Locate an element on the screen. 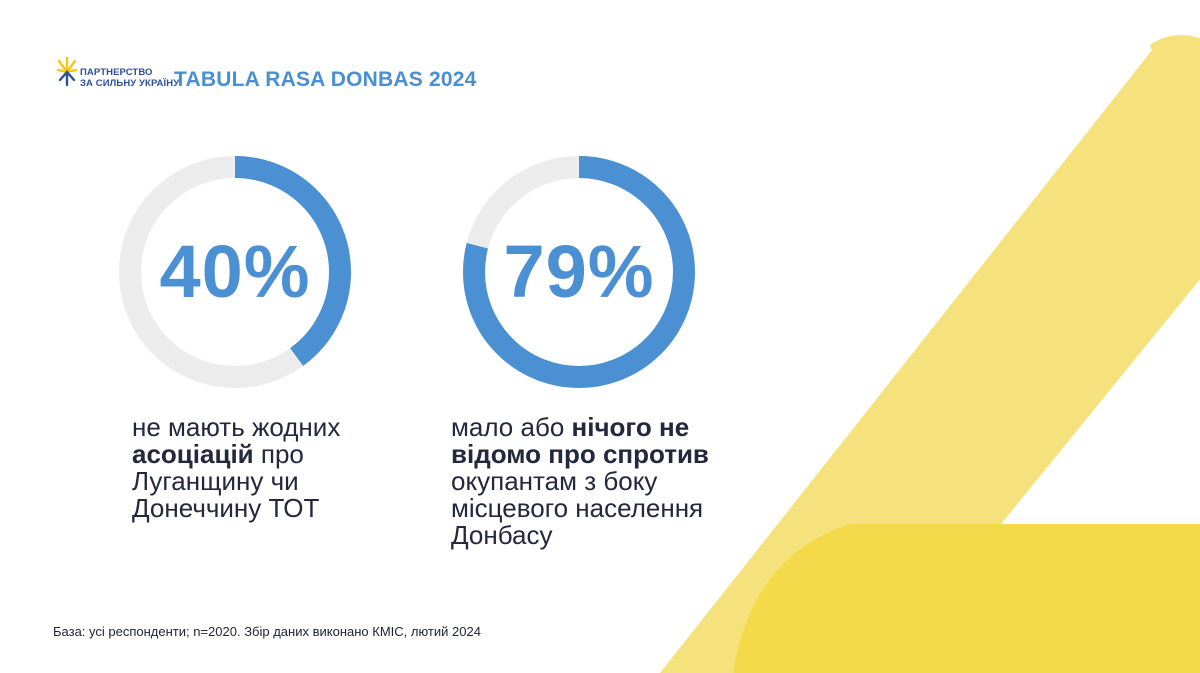  caption-79-line-1-plain: мало або is located at coordinates (511, 427).